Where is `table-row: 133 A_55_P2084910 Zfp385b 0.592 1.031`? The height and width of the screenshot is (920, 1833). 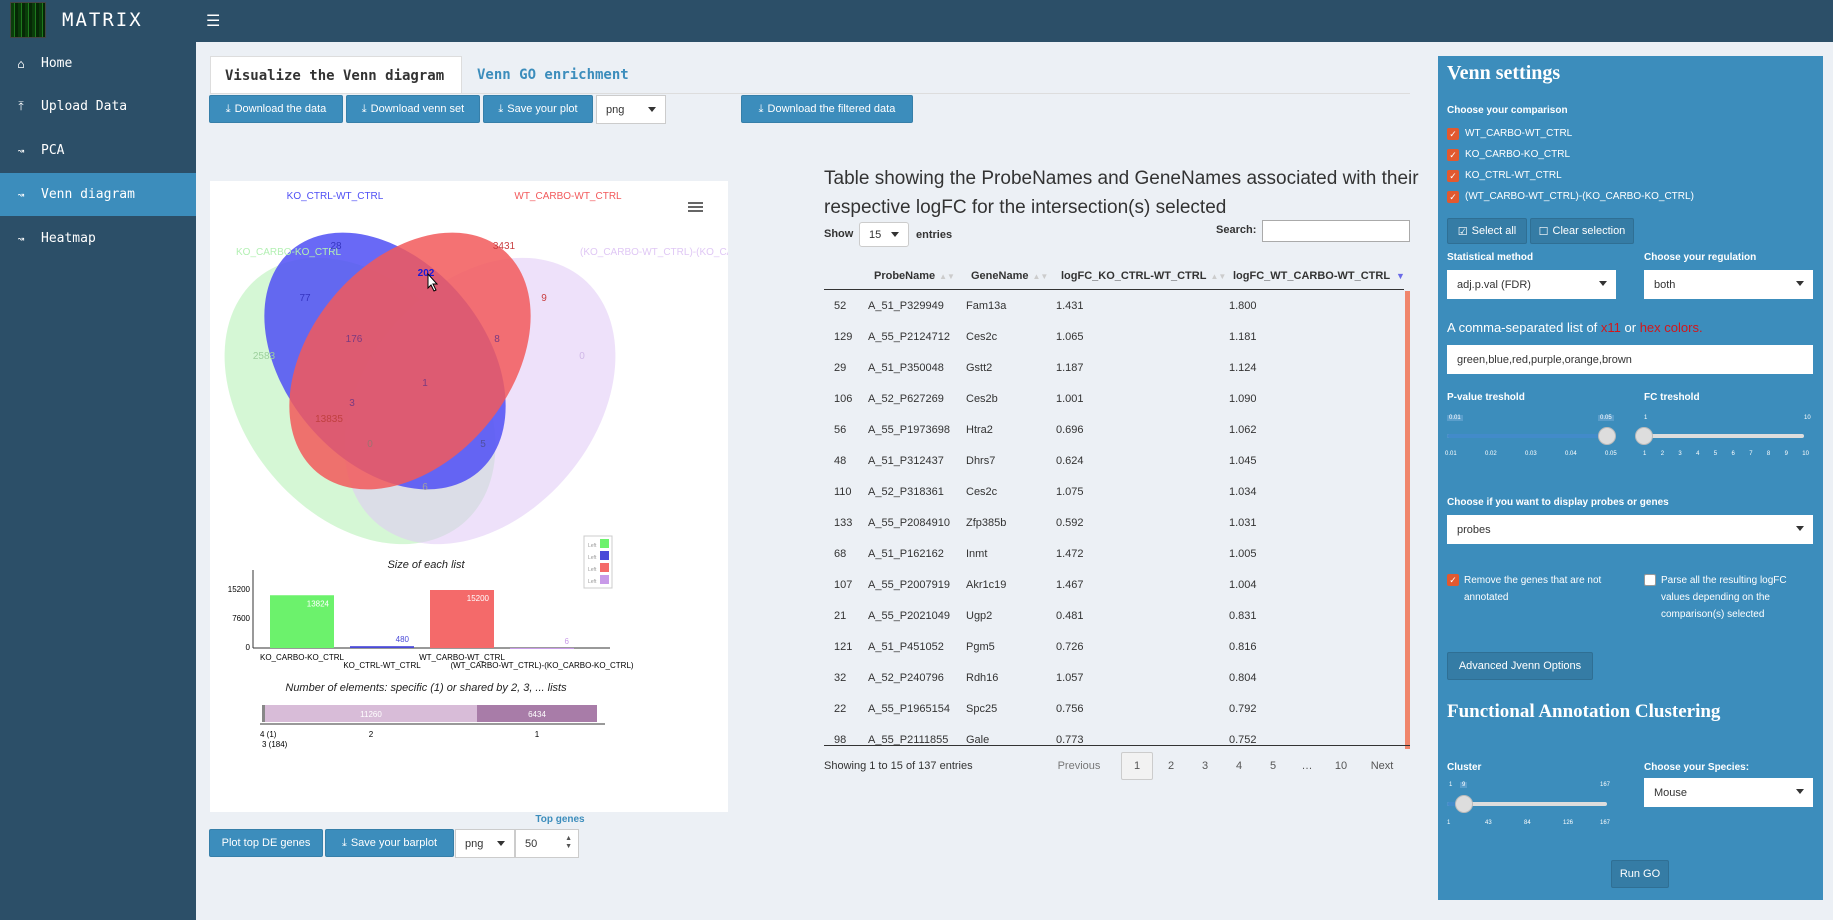 table-row: 133 A_55_P2084910 Zfp385b 0.592 1.031 is located at coordinates (1114, 523).